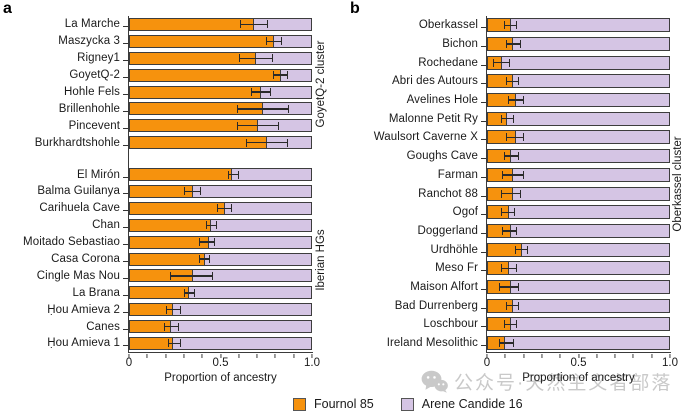  What do you see at coordinates (578, 378) in the screenshot?
I see `panel-b-x-axis-title: Proportion of ancestry` at bounding box center [578, 378].